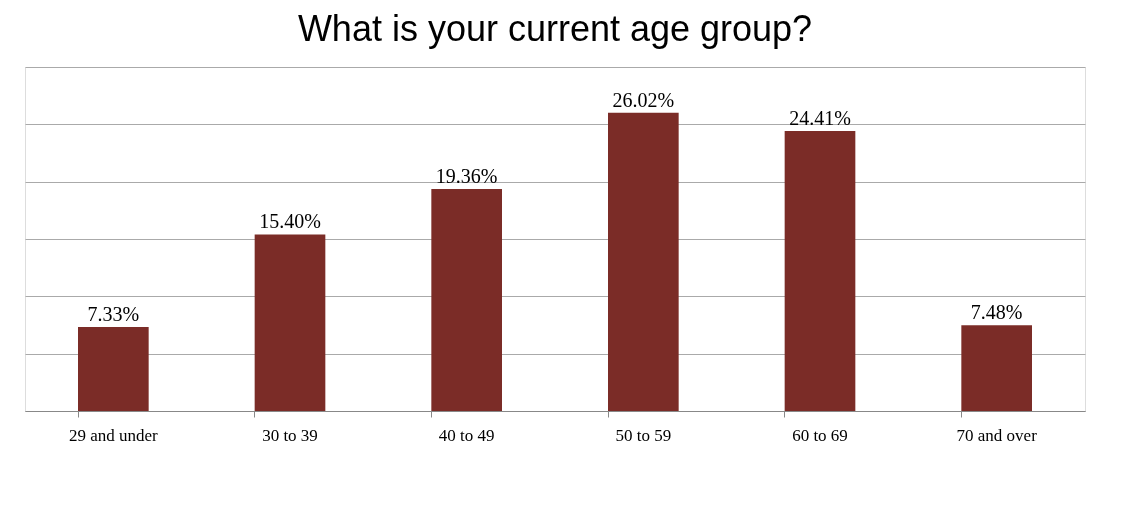 The image size is (1133, 519). Describe the element at coordinates (290, 435) in the screenshot. I see `x-tick-label: 30 to 39` at that location.